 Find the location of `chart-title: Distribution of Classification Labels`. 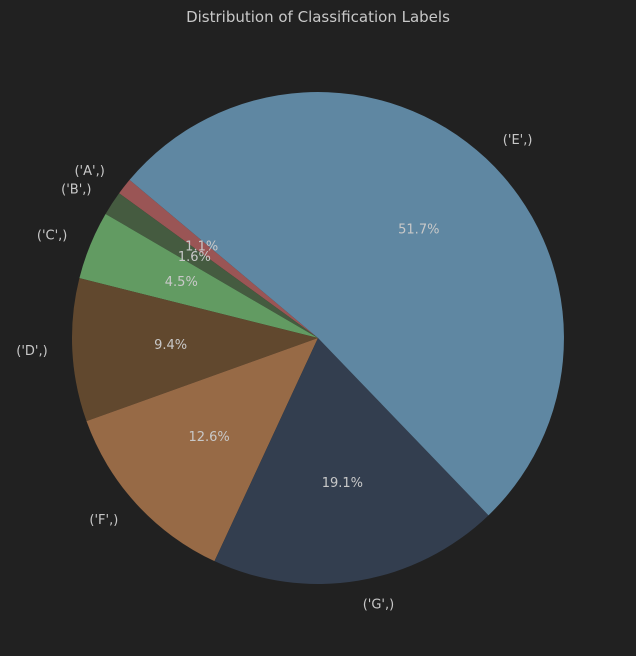

chart-title: Distribution of Classification Labels is located at coordinates (318, 17).